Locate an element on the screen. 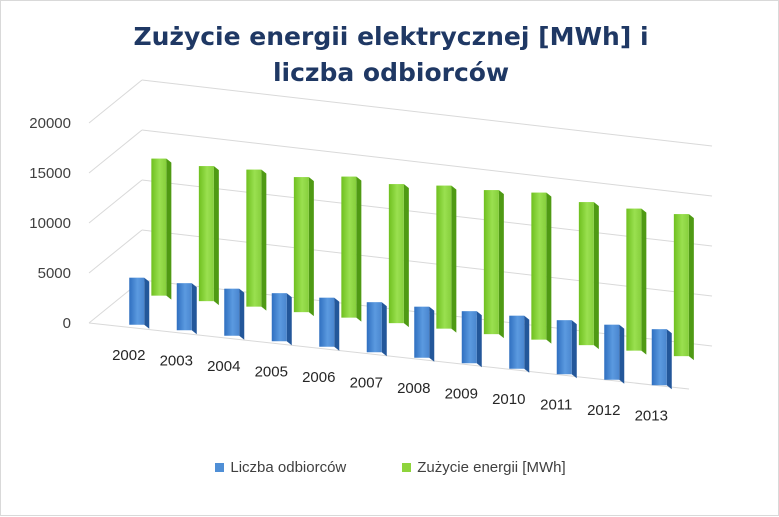 The image size is (779, 517). legend-swatch-energy is located at coordinates (407, 467).